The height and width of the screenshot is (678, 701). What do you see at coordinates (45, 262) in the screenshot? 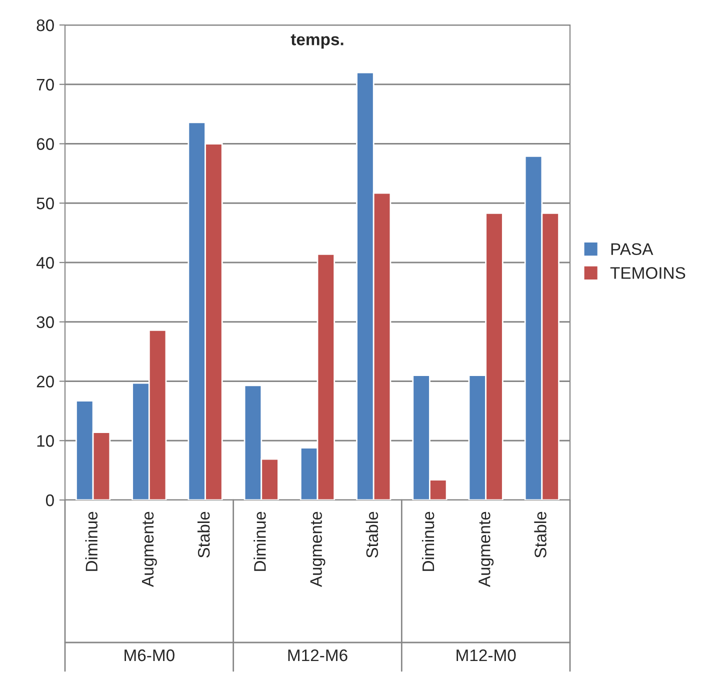
I see `y-tick-label: 40` at bounding box center [45, 262].